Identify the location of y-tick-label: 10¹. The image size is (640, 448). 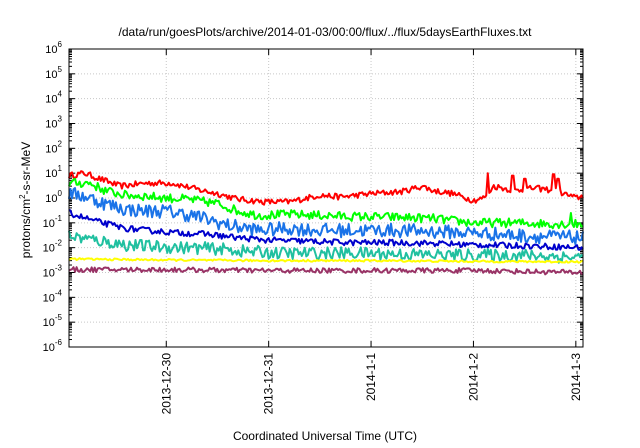
(53, 172).